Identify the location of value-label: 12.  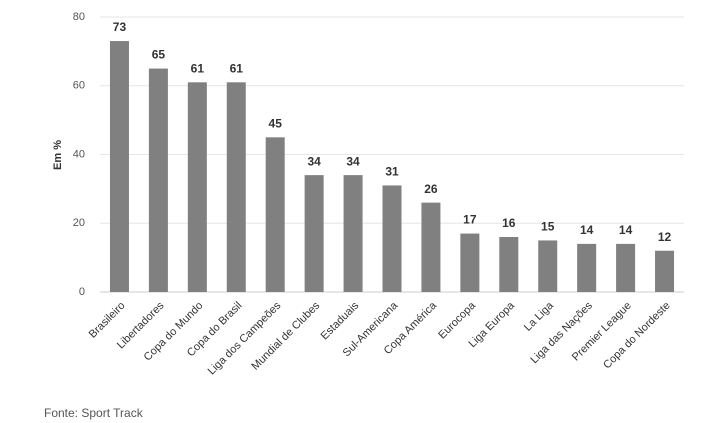
(665, 237).